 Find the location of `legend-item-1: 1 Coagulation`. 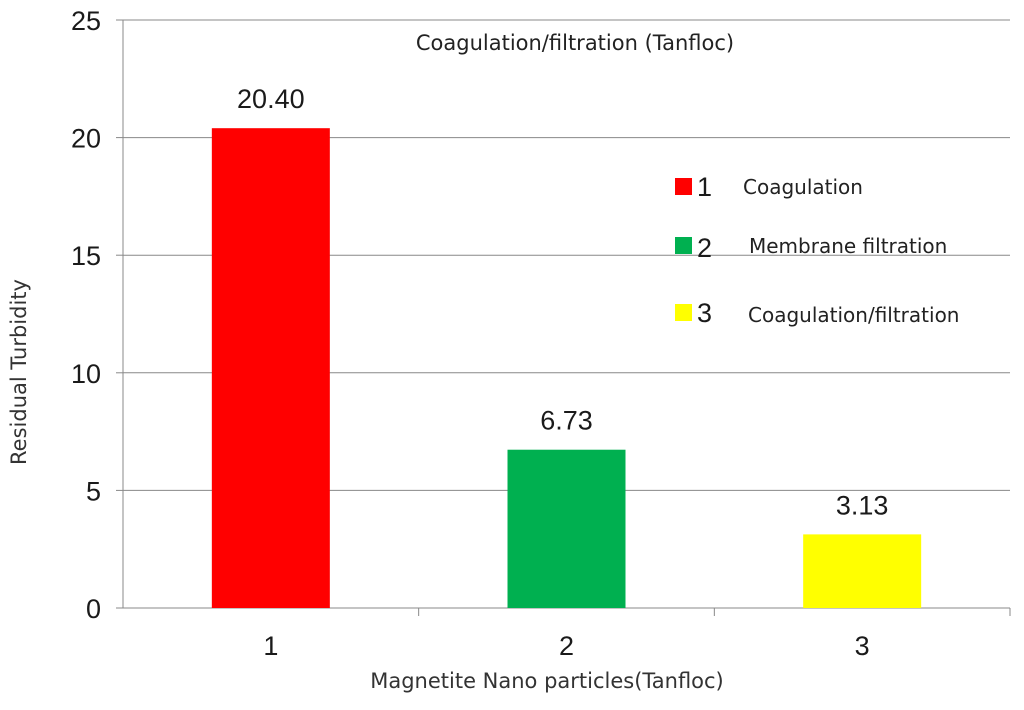

legend-item-1: 1 Coagulation is located at coordinates (769, 187).